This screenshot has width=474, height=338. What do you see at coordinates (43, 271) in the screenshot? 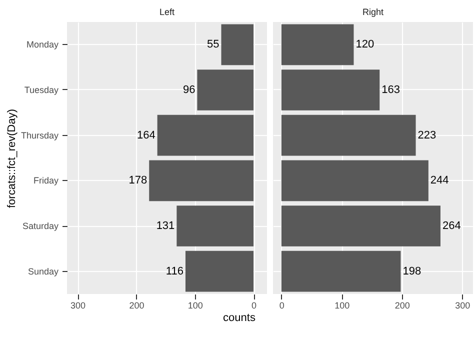
I see `y-tick-label: Sunday` at bounding box center [43, 271].